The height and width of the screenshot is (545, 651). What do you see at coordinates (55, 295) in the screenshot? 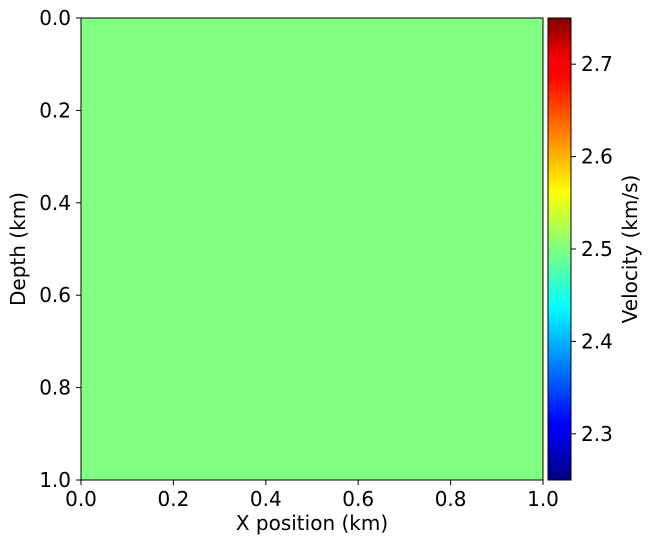
I see `y-tick-label: 0.6` at bounding box center [55, 295].